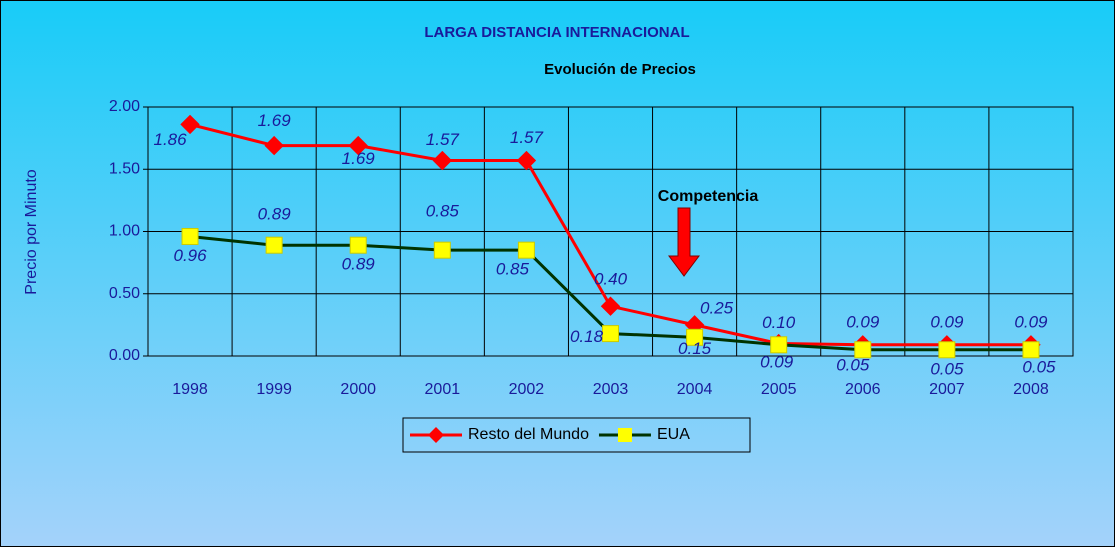 The image size is (1115, 552). What do you see at coordinates (527, 389) in the screenshot?
I see `x-tick-label: 2002` at bounding box center [527, 389].